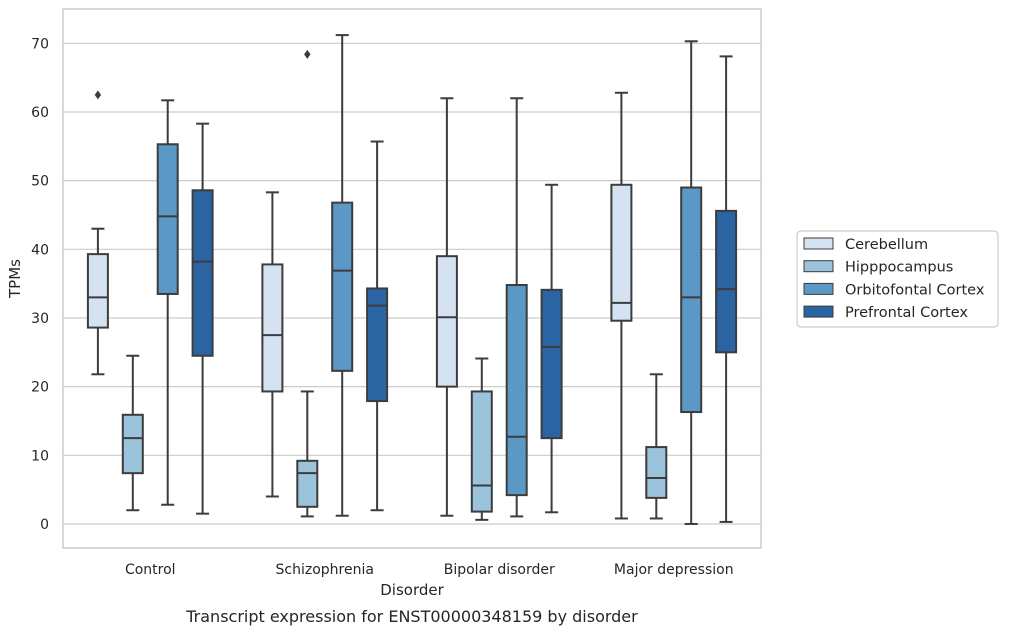 The width and height of the screenshot is (1009, 634). Describe the element at coordinates (40, 113) in the screenshot. I see `y-tick-label: 60` at that location.